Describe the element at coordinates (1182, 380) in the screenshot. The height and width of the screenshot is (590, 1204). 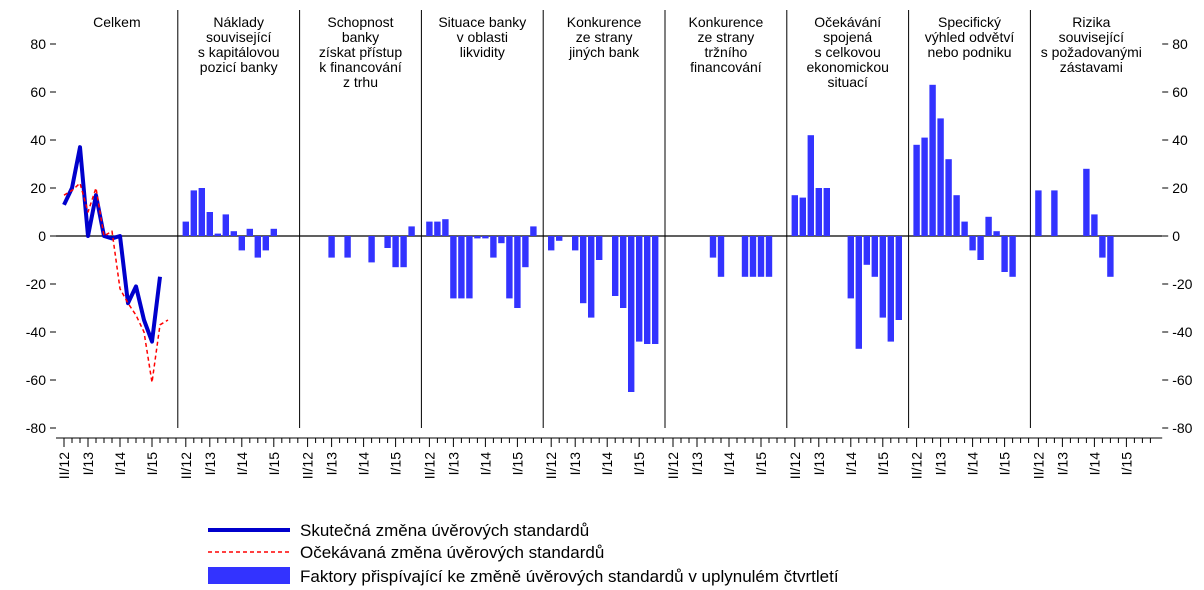
I see `y2-tick-label: -60` at that location.